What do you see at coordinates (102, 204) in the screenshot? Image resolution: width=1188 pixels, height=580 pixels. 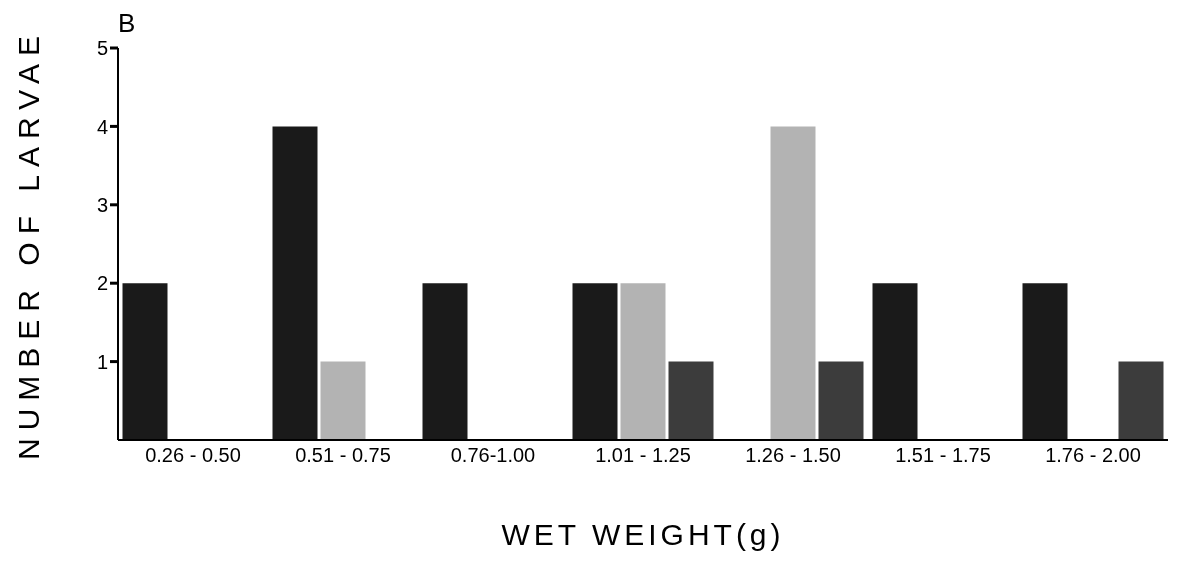 I see `y-tick-label: 3` at bounding box center [102, 204].